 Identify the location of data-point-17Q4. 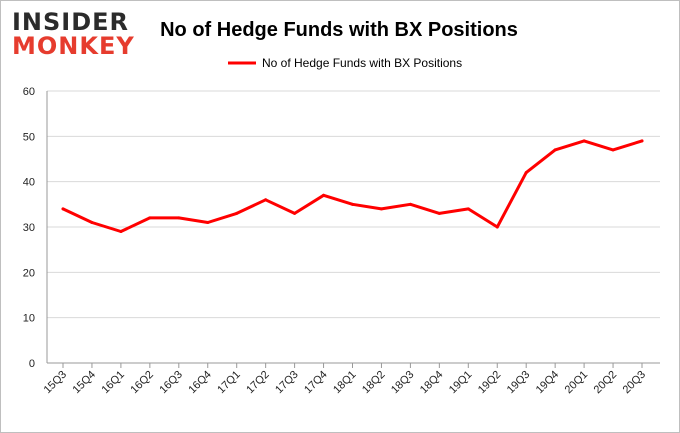
(324, 195).